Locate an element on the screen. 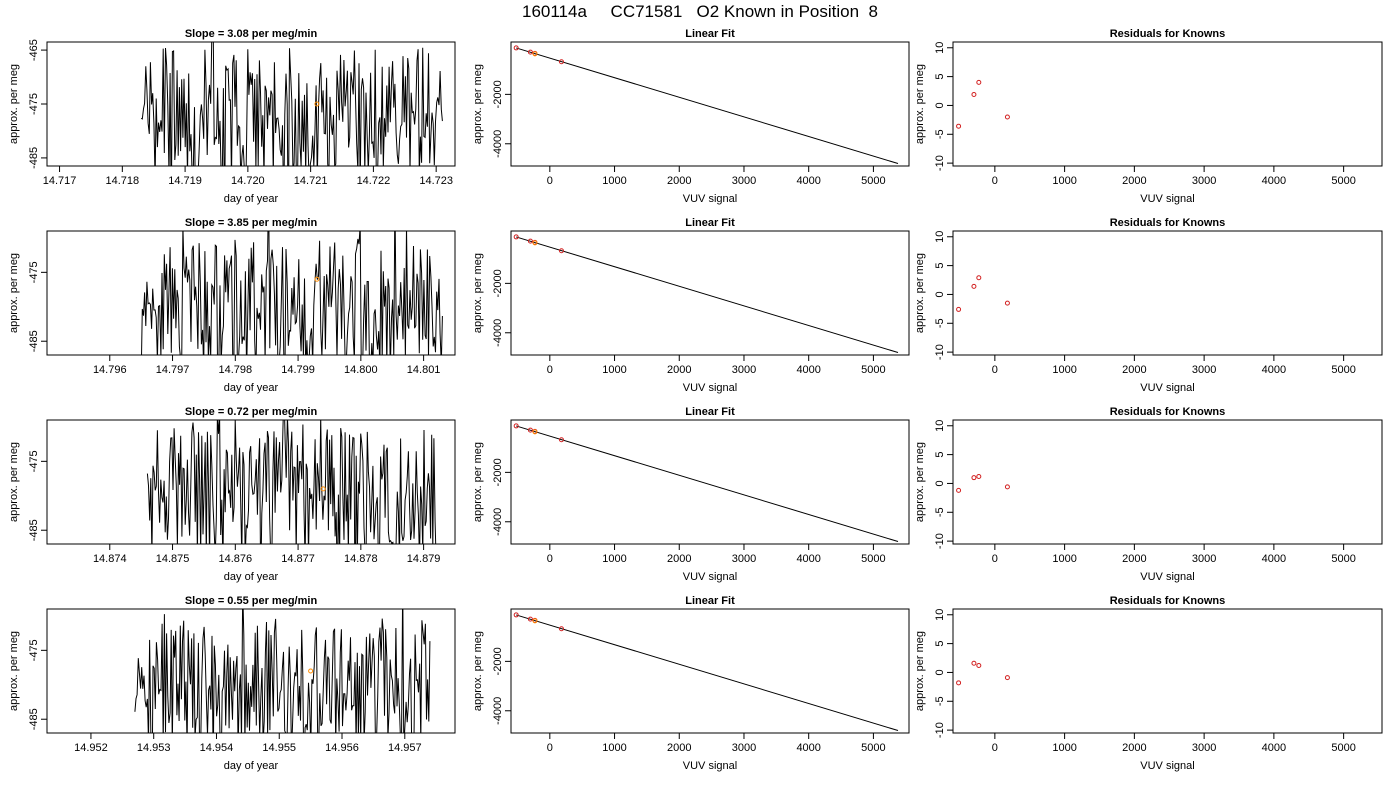 The height and width of the screenshot is (800, 1400). x-tick-label: 14.956 is located at coordinates (342, 748).